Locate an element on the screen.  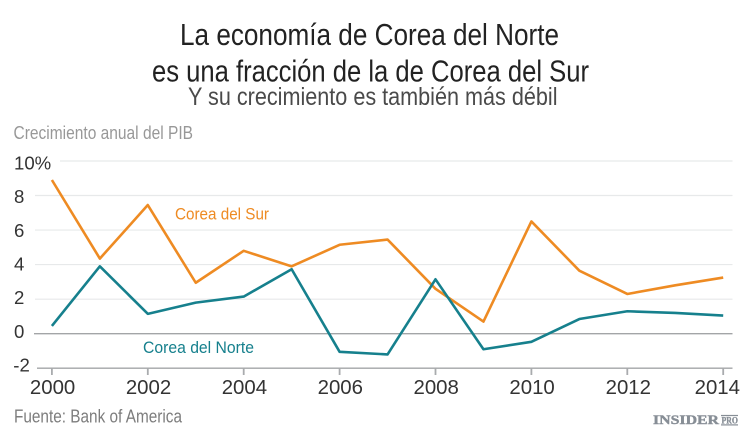
svg-text: La economía de Corea del Norte is located at coordinates (369, 34).